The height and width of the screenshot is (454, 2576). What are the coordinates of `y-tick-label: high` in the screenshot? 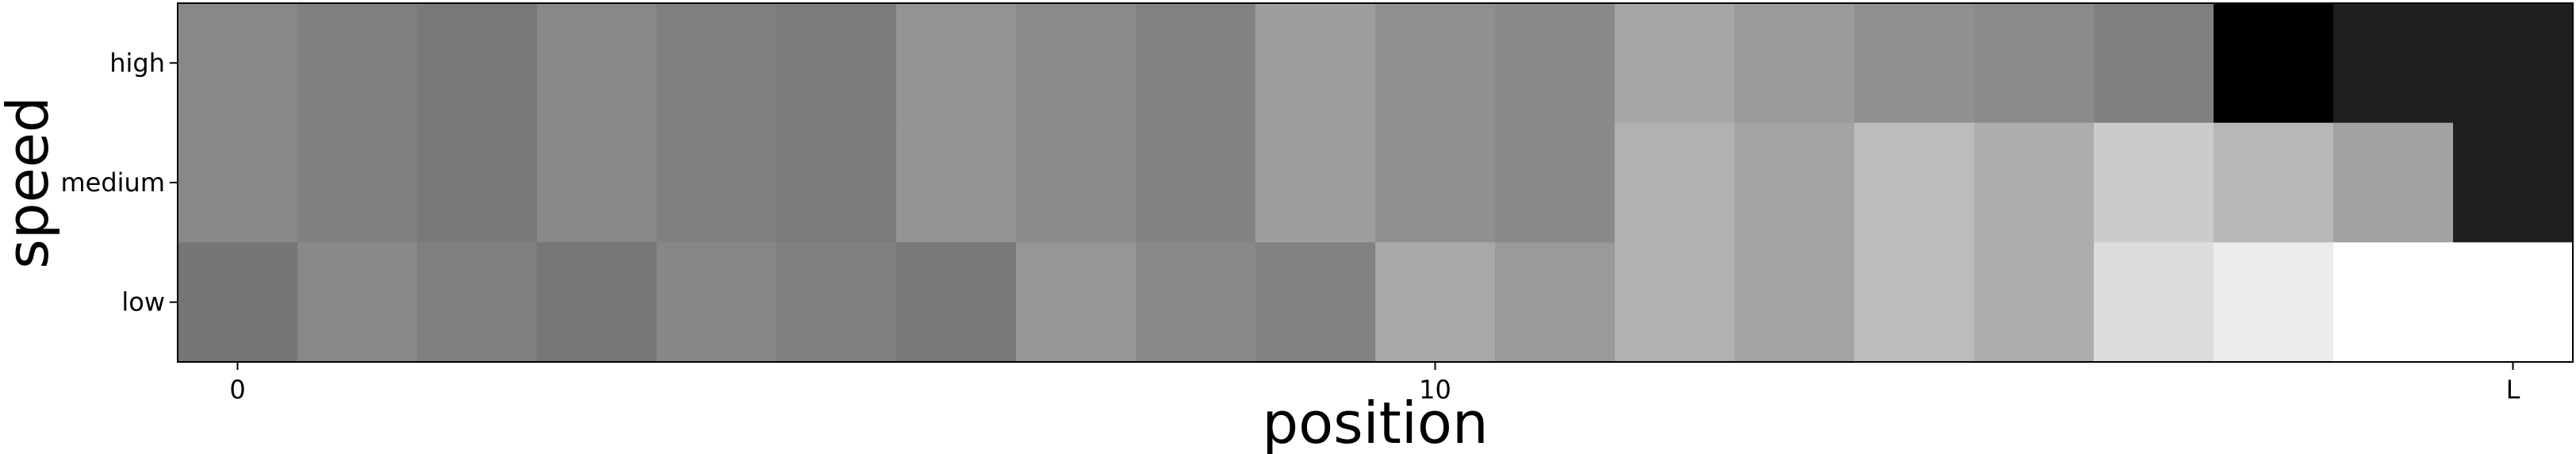 It's located at (137, 63).